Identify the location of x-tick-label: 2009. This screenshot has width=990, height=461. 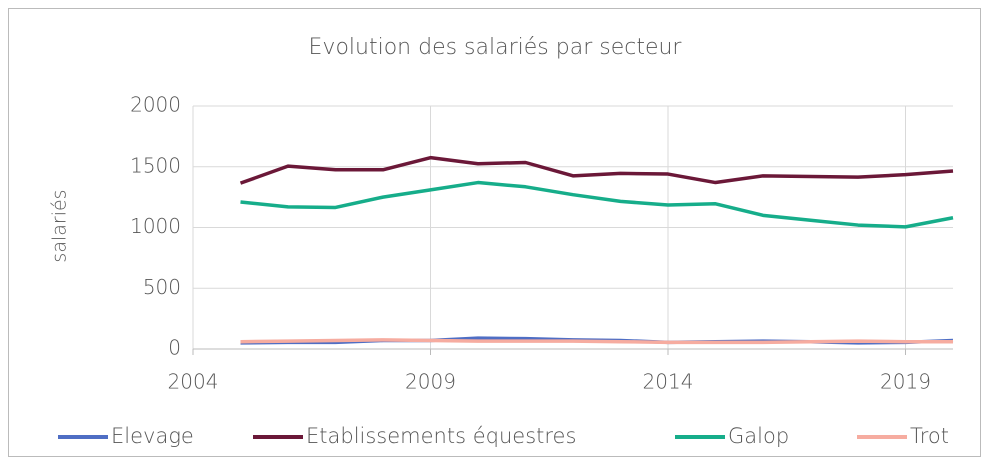
(430, 382).